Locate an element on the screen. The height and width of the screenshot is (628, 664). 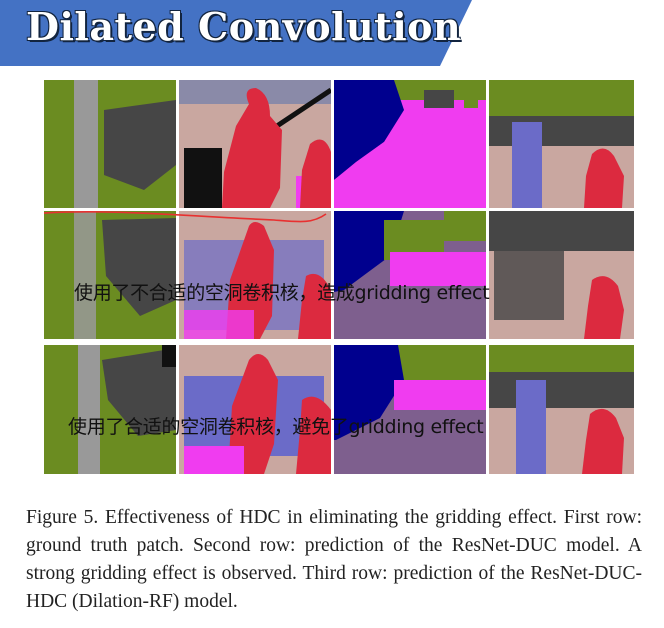
banner-shape is located at coordinates (236, 33).